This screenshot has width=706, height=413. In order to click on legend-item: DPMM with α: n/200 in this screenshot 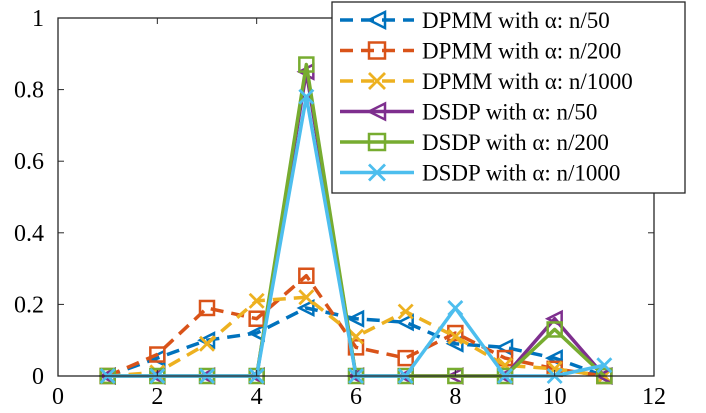, I will do `click(480, 51)`.